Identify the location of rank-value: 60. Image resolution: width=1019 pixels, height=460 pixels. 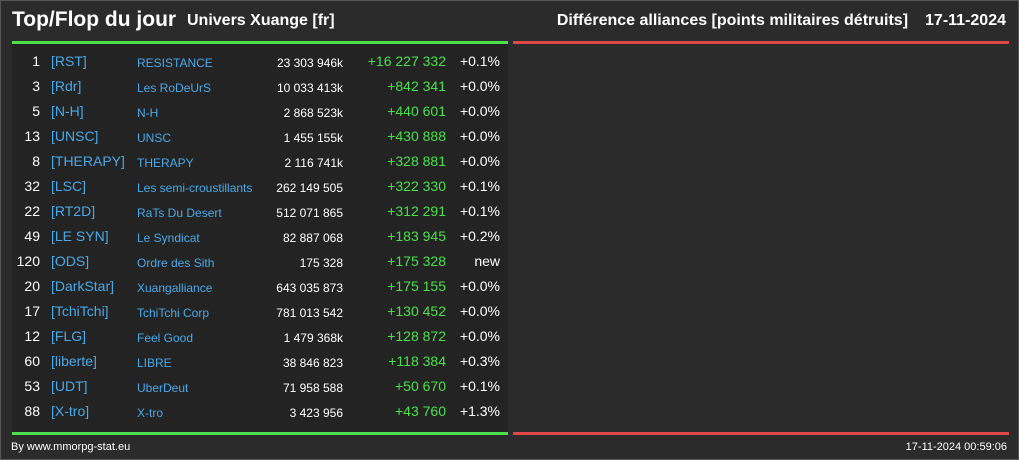
(32, 361).